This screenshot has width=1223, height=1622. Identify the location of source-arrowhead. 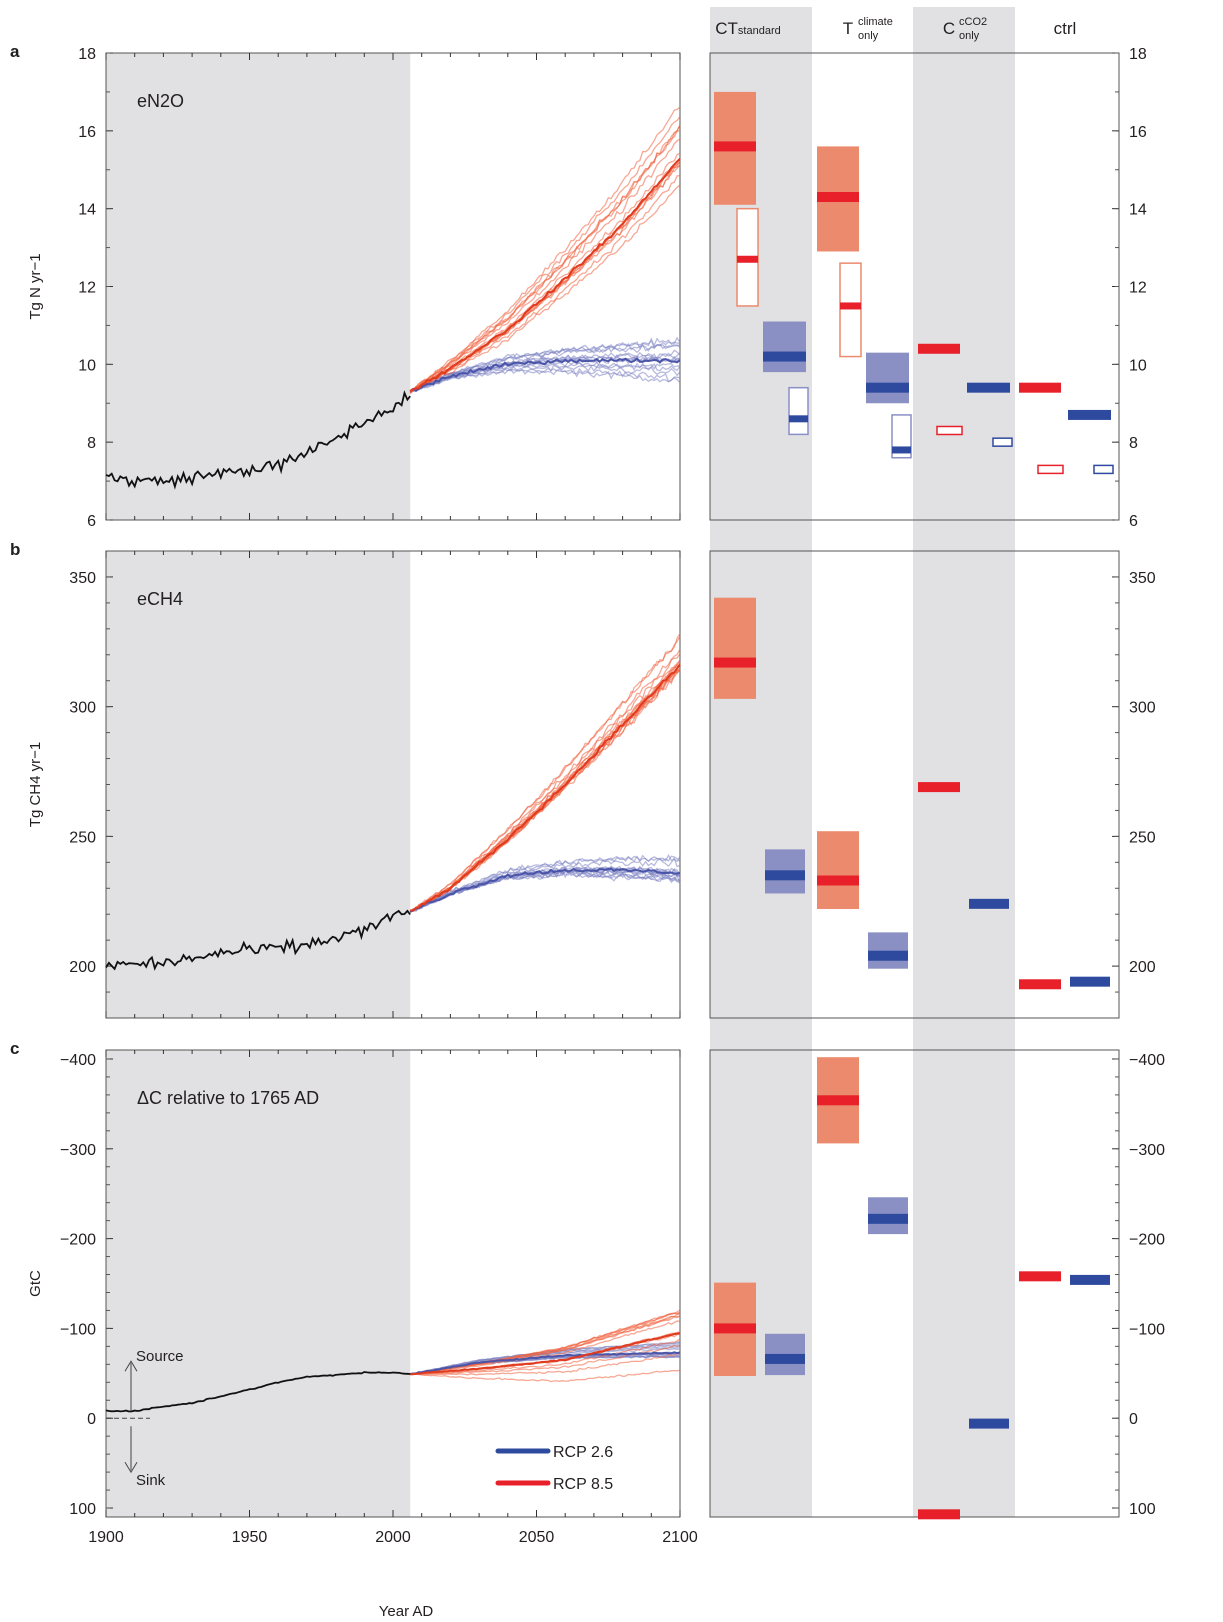
(131, 1366).